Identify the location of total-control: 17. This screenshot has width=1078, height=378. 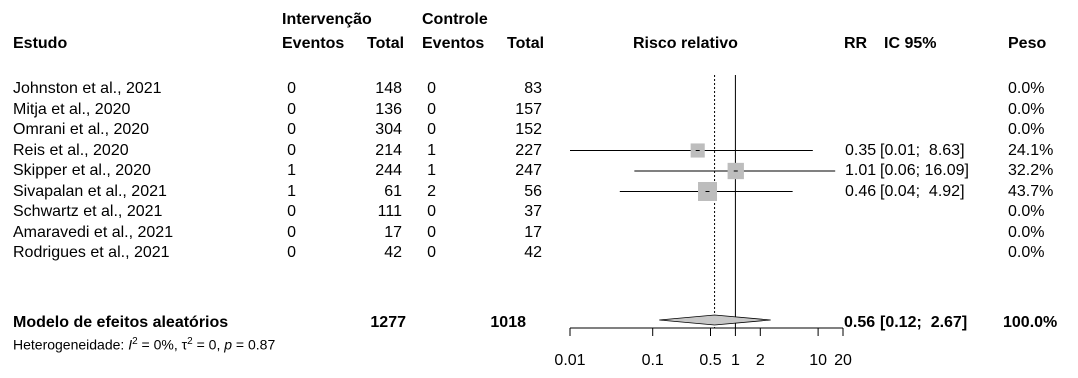
(533, 232).